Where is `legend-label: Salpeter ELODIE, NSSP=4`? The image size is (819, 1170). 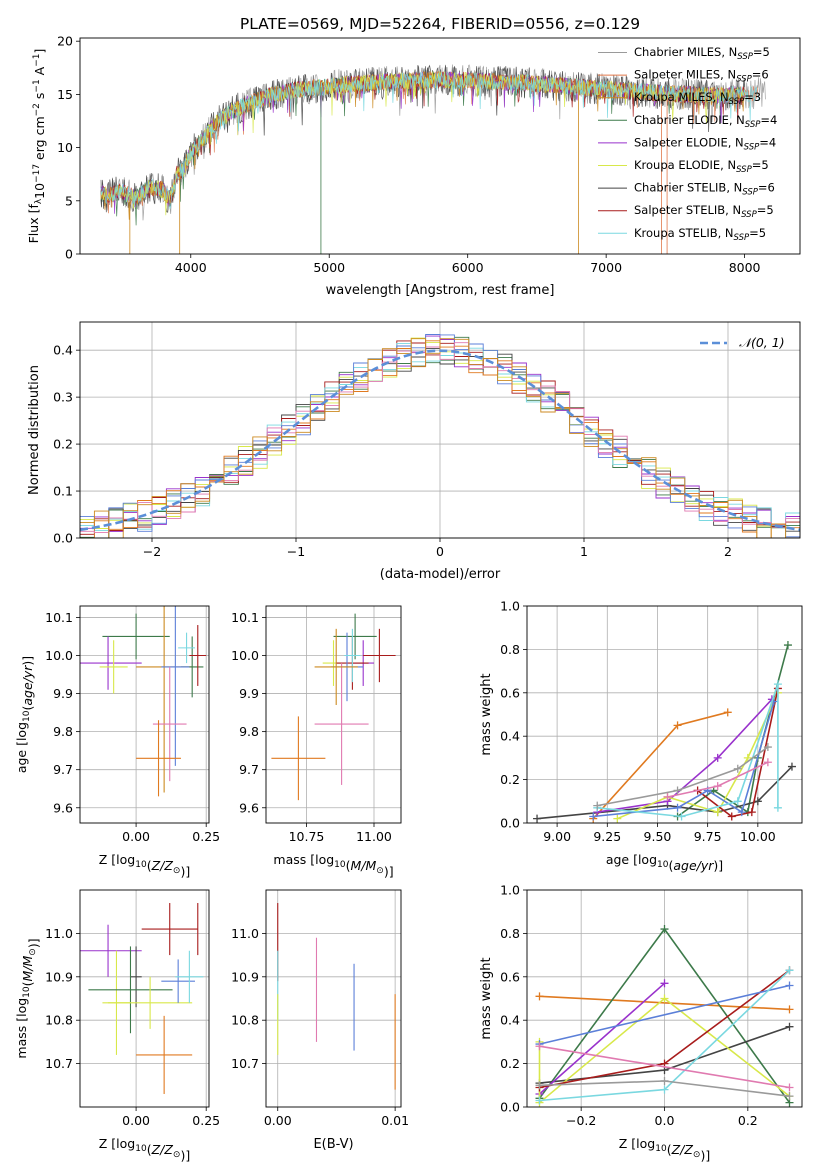 legend-label: Salpeter ELODIE, NSSP=4 is located at coordinates (705, 143).